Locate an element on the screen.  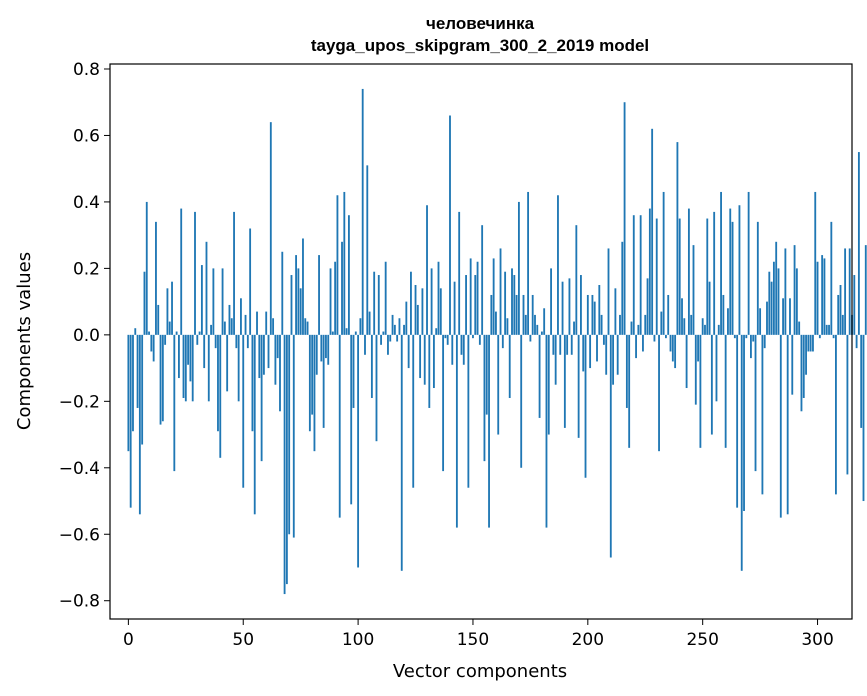
chart-subtitle: tayga_upos_skipgram_300_2_2019 model is located at coordinates (480, 45).